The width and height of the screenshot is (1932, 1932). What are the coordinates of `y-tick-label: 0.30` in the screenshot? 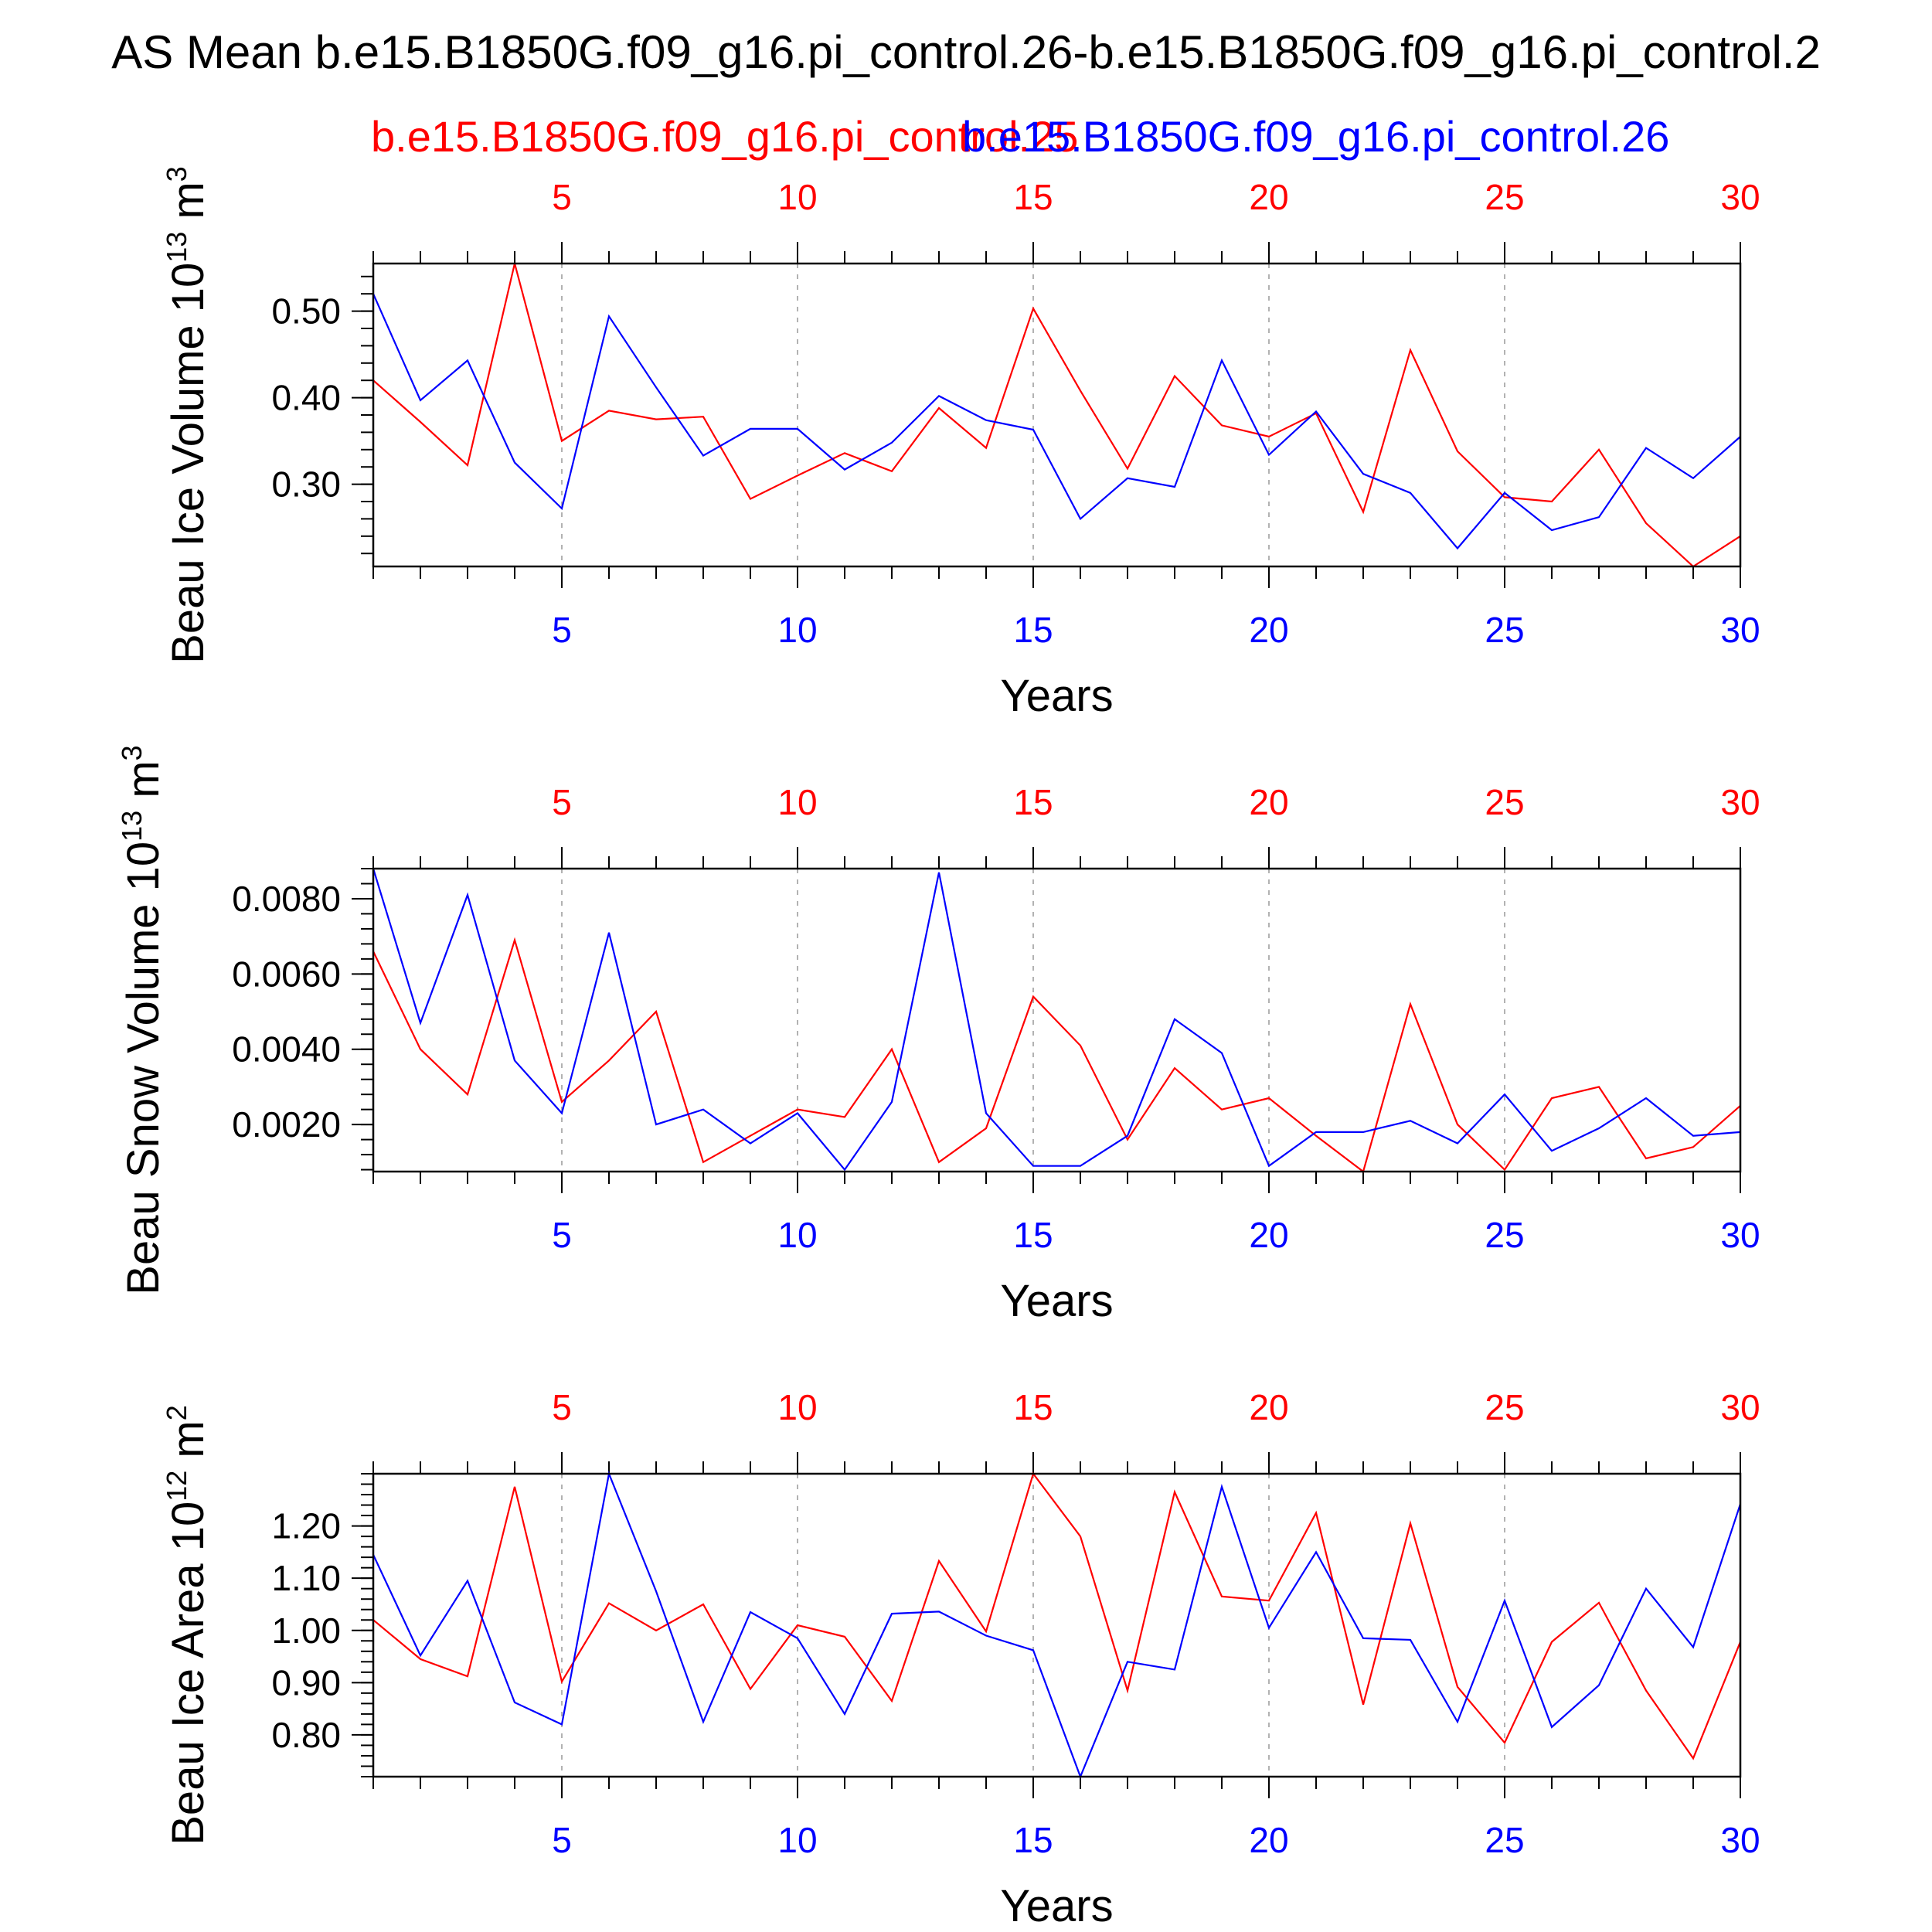 It's located at (306, 485).